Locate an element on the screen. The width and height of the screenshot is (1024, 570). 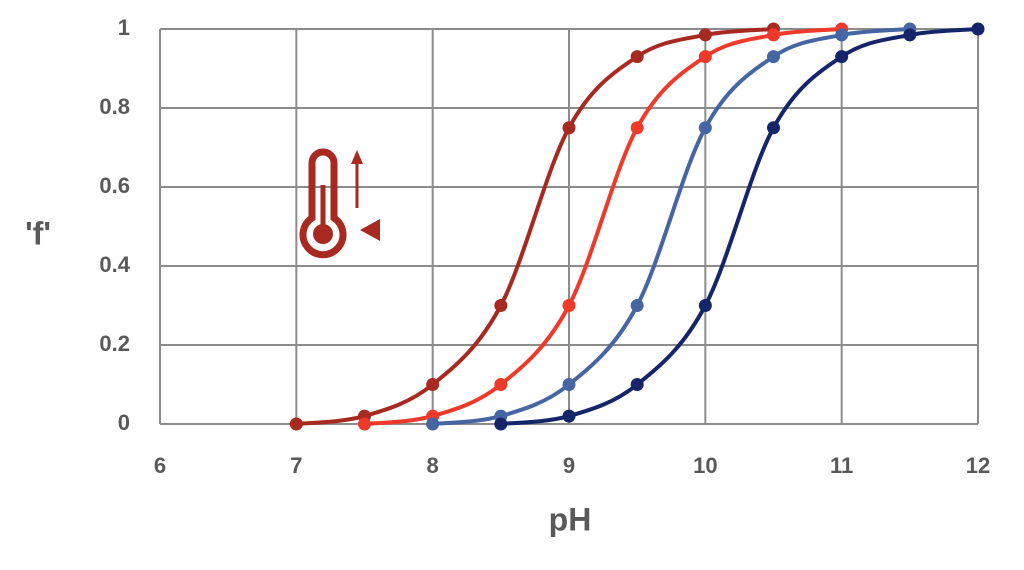
y-axis-title: 'f' is located at coordinates (38, 233).